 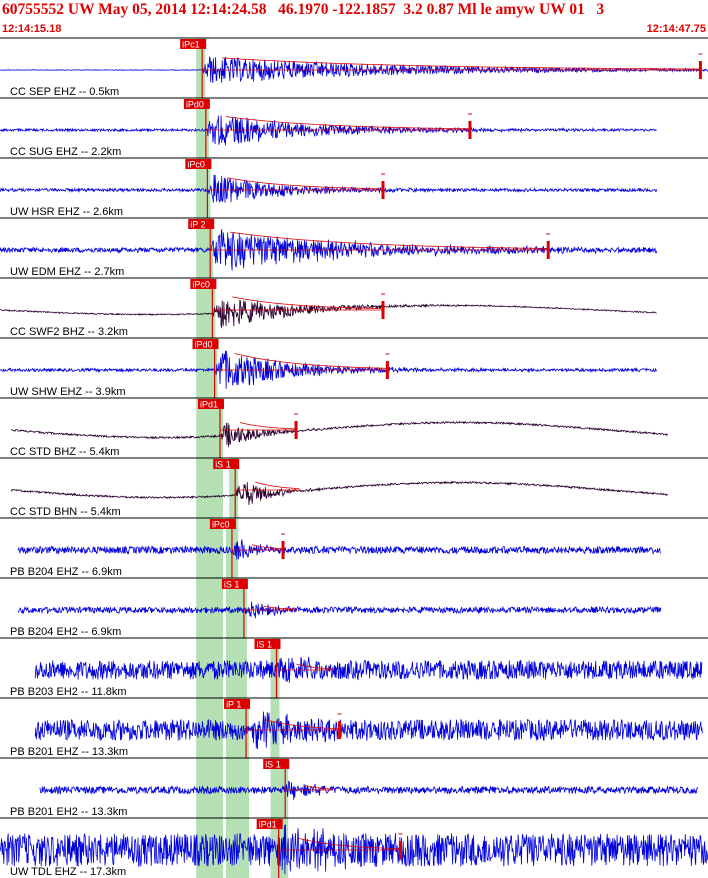 What do you see at coordinates (68, 812) in the screenshot?
I see `station-label: PB B201 EH2 -- 13.3km` at bounding box center [68, 812].